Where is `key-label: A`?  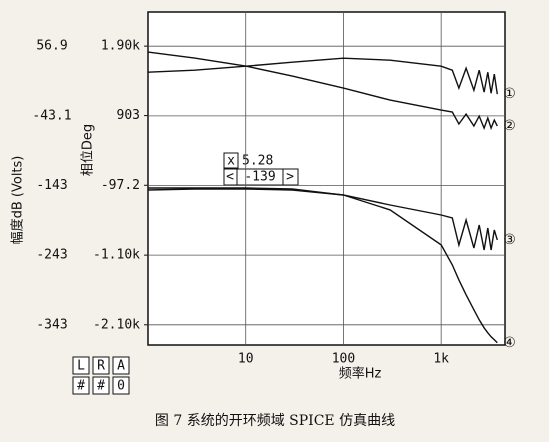
key-label: A is located at coordinates (121, 366).